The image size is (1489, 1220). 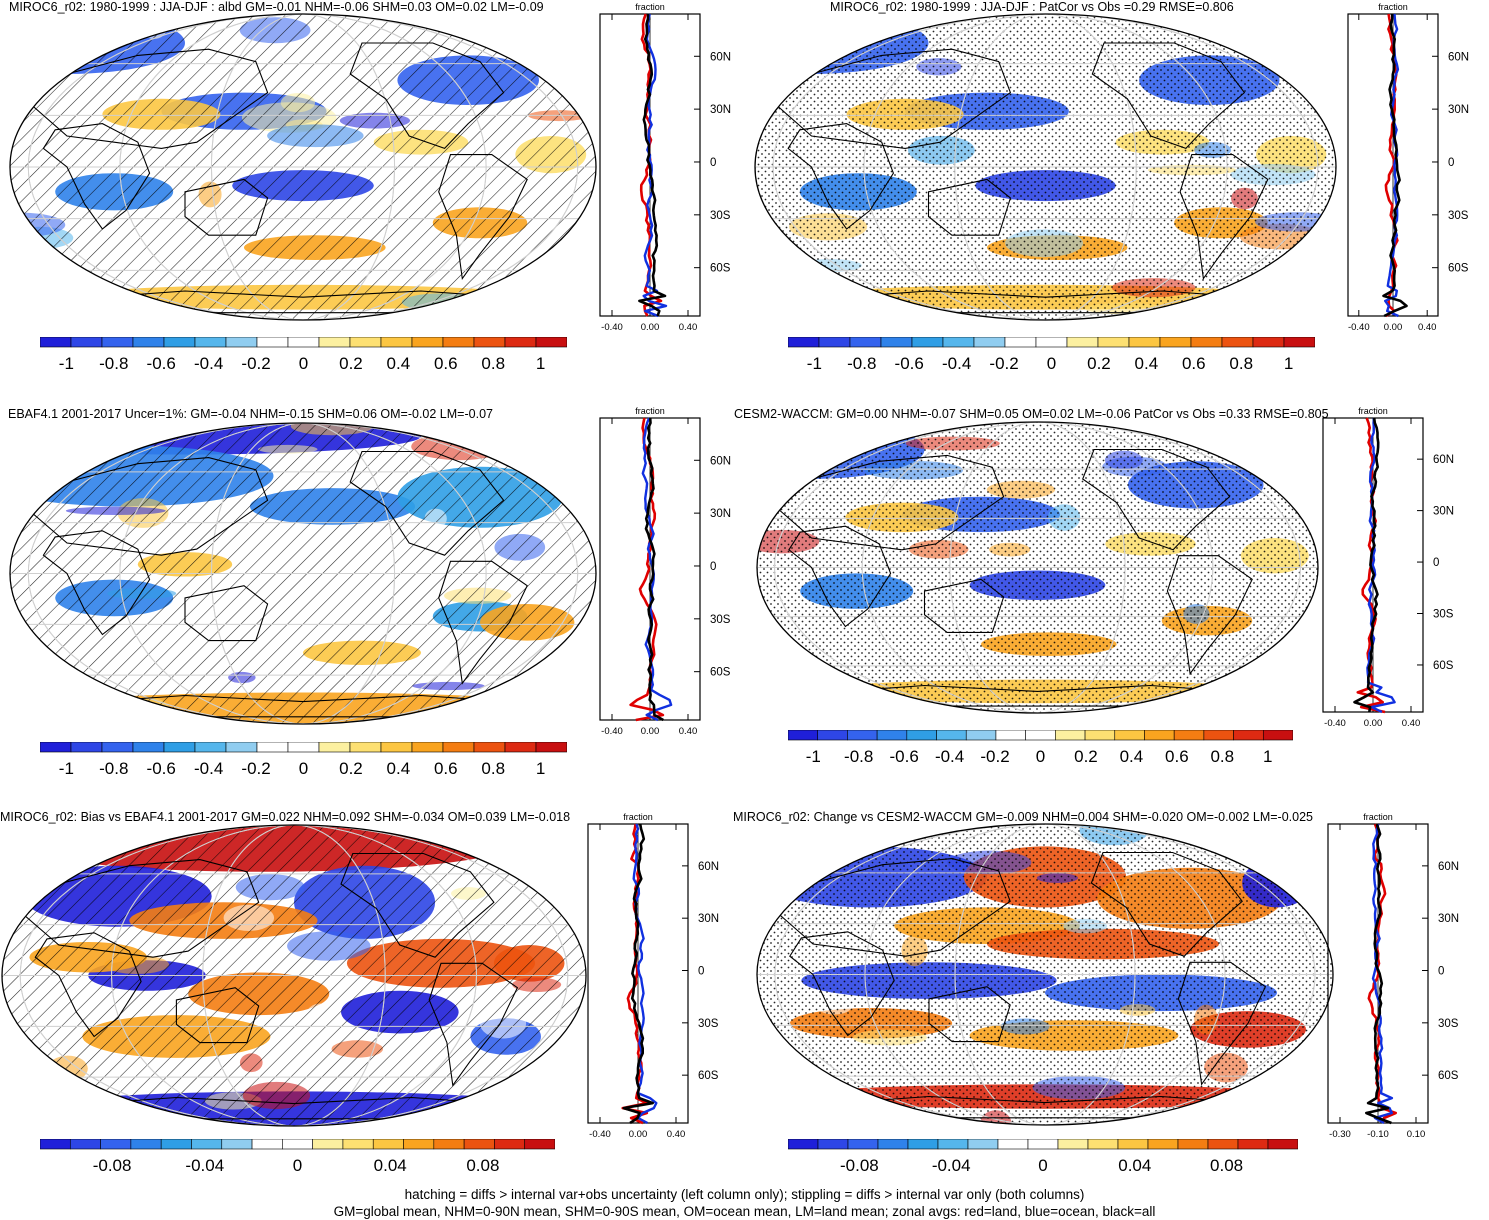 I want to click on profile-x-tick-label: 0.10, so click(x=1416, y=1134).